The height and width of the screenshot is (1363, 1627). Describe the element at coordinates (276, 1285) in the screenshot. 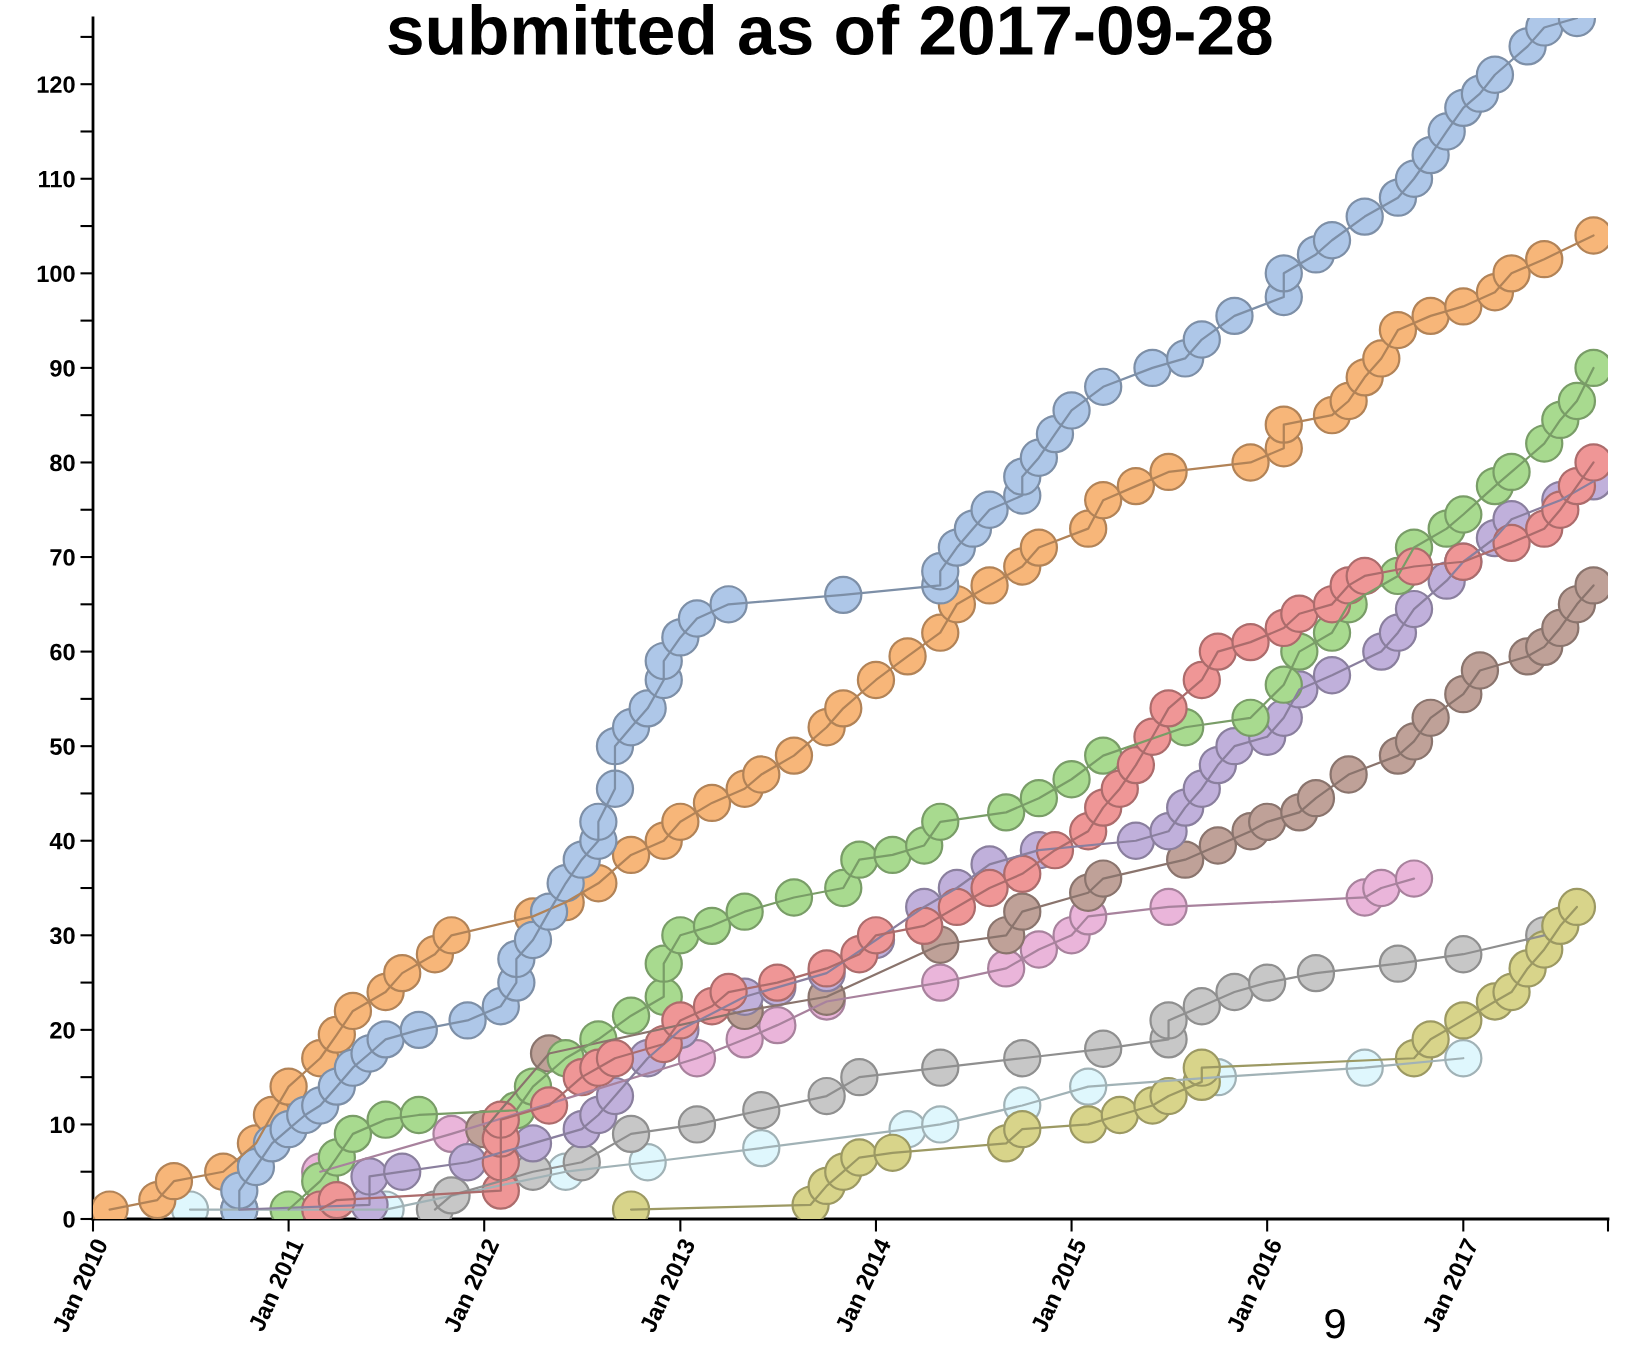

I see `x-tick-label: Jan 2011` at that location.